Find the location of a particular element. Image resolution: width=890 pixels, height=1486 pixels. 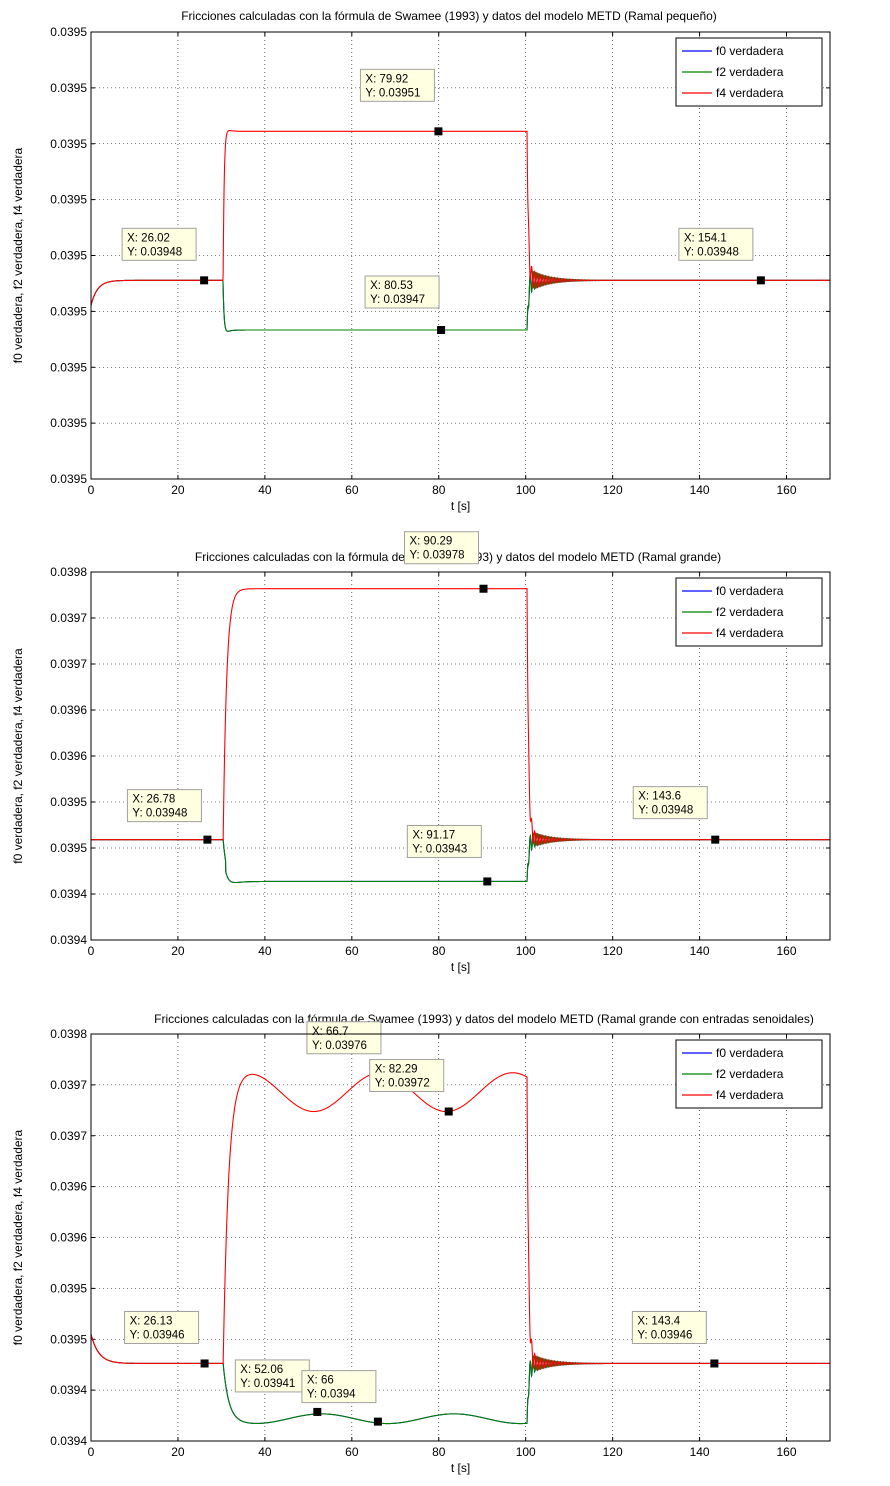

datatip: X: 26.13 Y: 0.03946 is located at coordinates (166, 1339).